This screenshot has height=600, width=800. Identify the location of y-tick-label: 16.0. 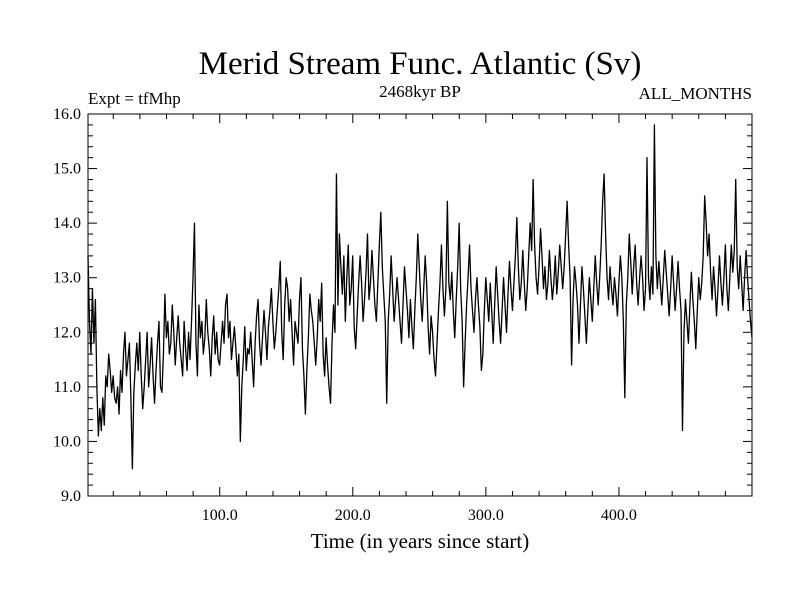
(67, 114).